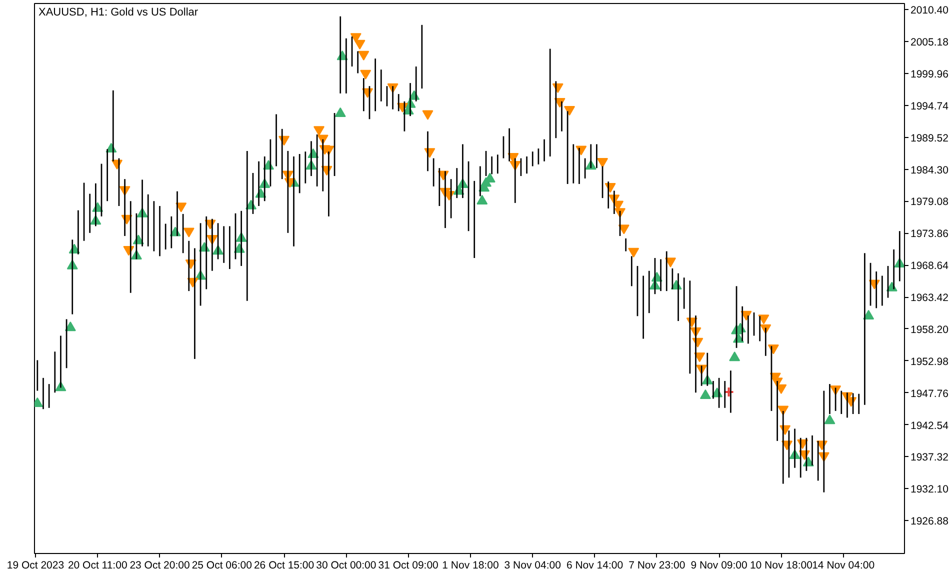  I want to click on y-tick-label: 1973.86, so click(929, 234).